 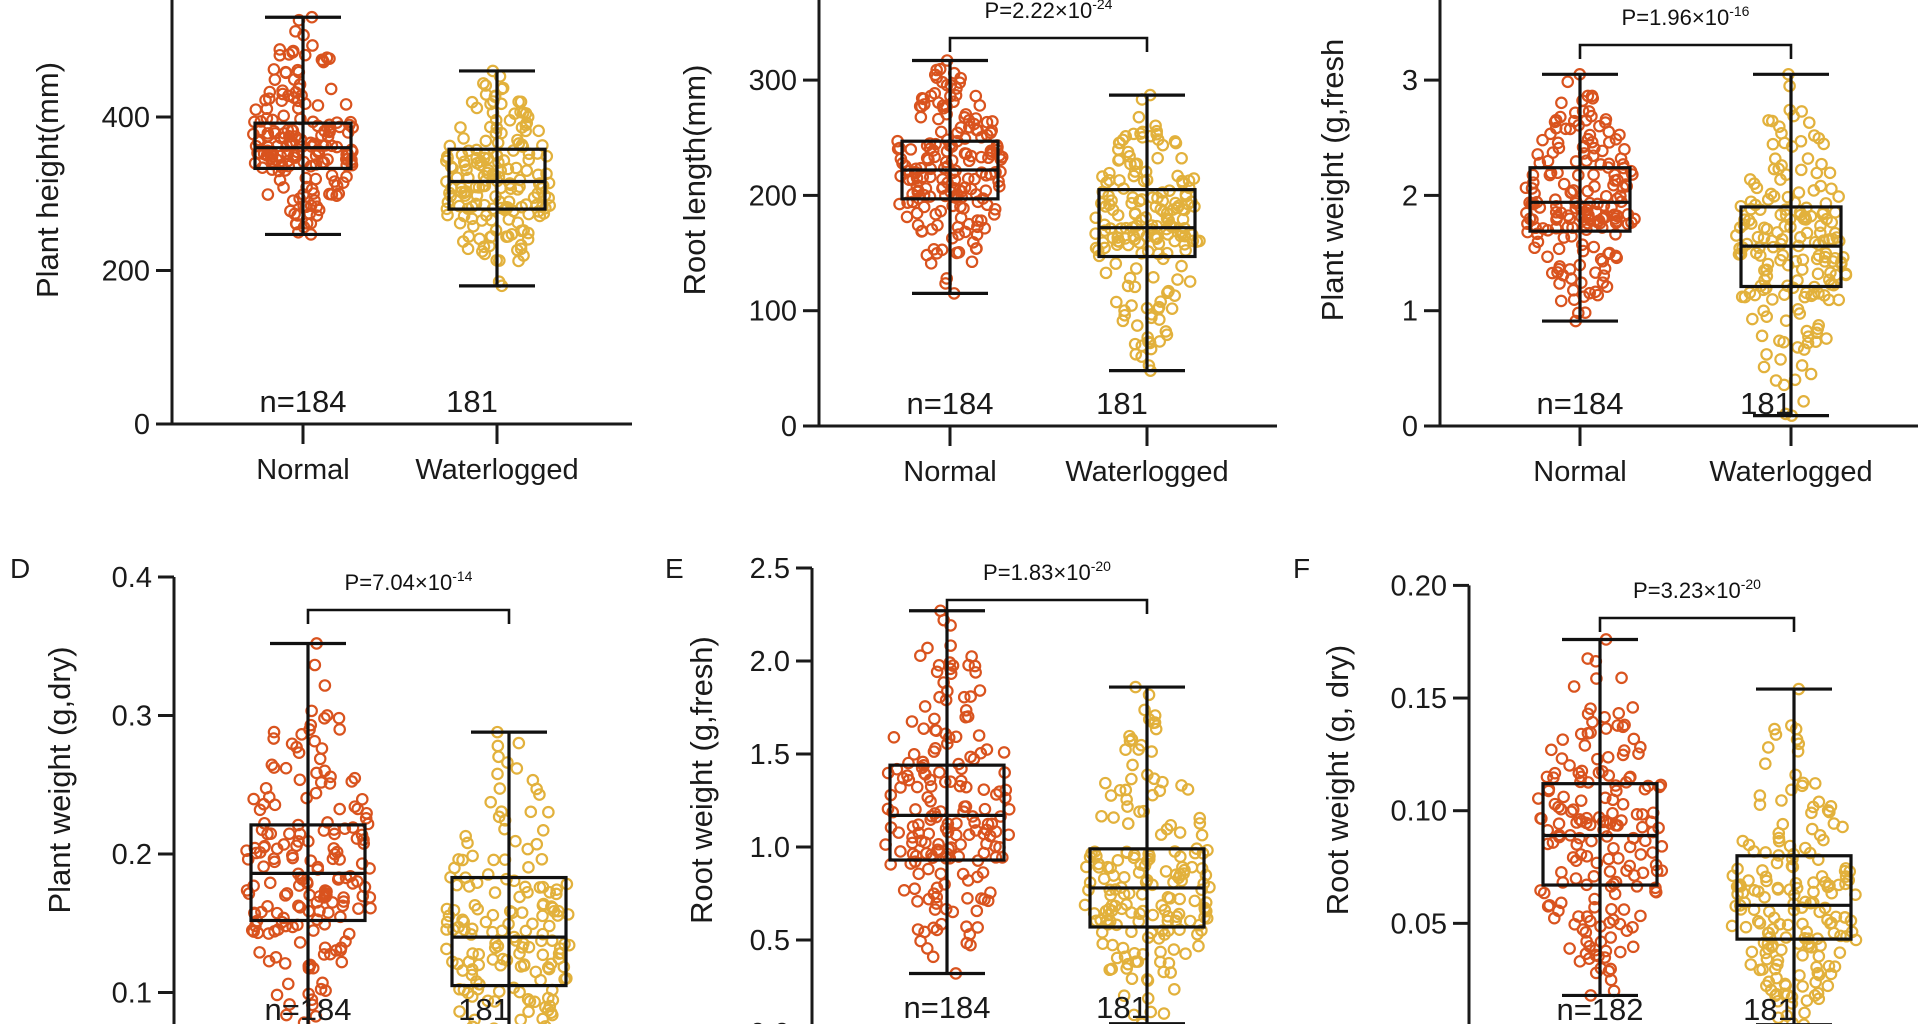 What do you see at coordinates (770, 1021) in the screenshot?
I see `y-tick-label: 0.0` at bounding box center [770, 1021].